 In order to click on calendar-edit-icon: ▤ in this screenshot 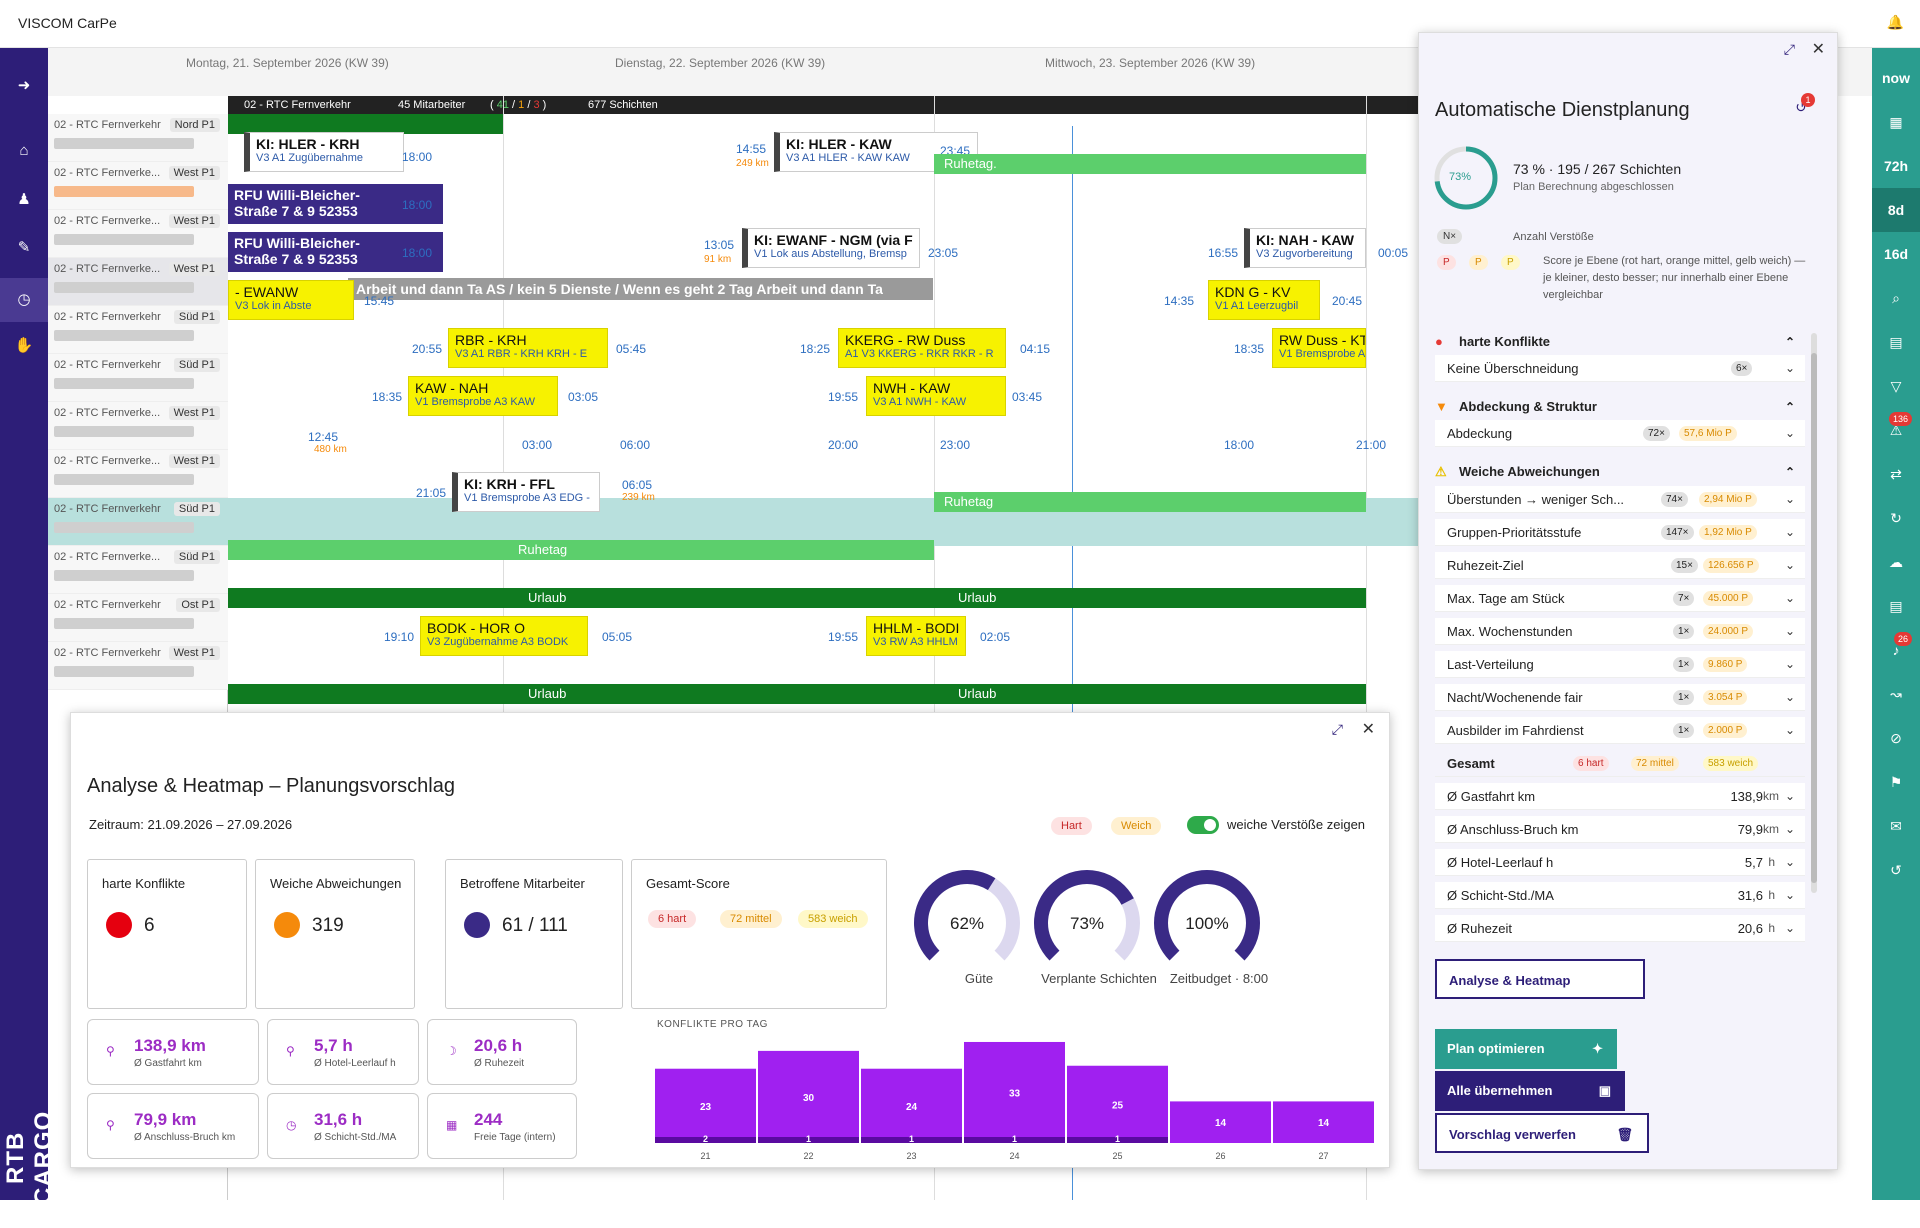, I will do `click(1896, 342)`.